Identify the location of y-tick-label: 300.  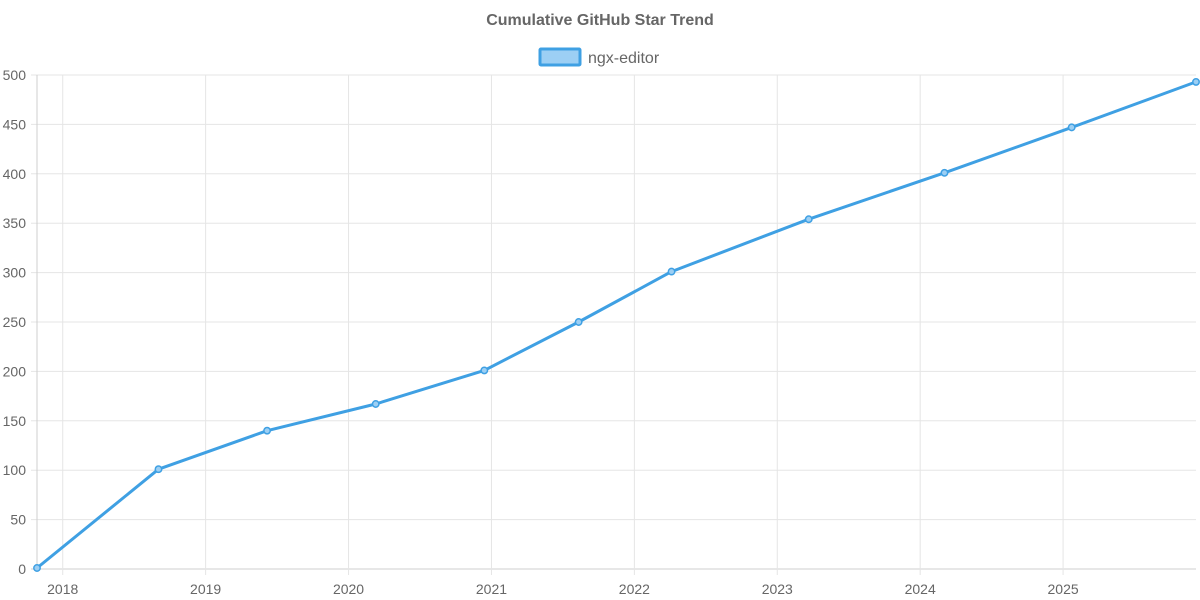
(15, 273).